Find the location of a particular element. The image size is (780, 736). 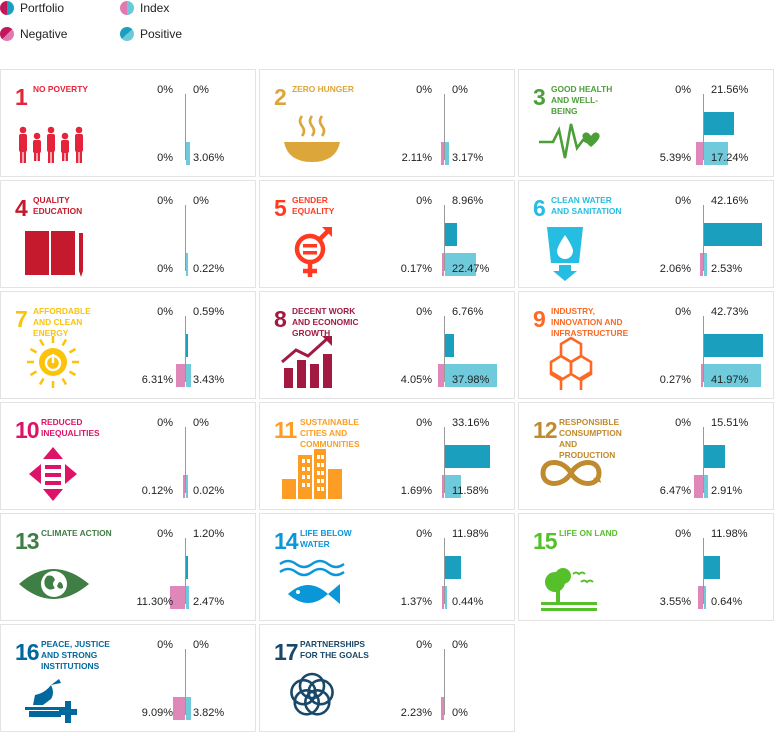

sdg-card-1: 1 NO POVERTY 0% 0% 0% 3.06% is located at coordinates (128, 123).